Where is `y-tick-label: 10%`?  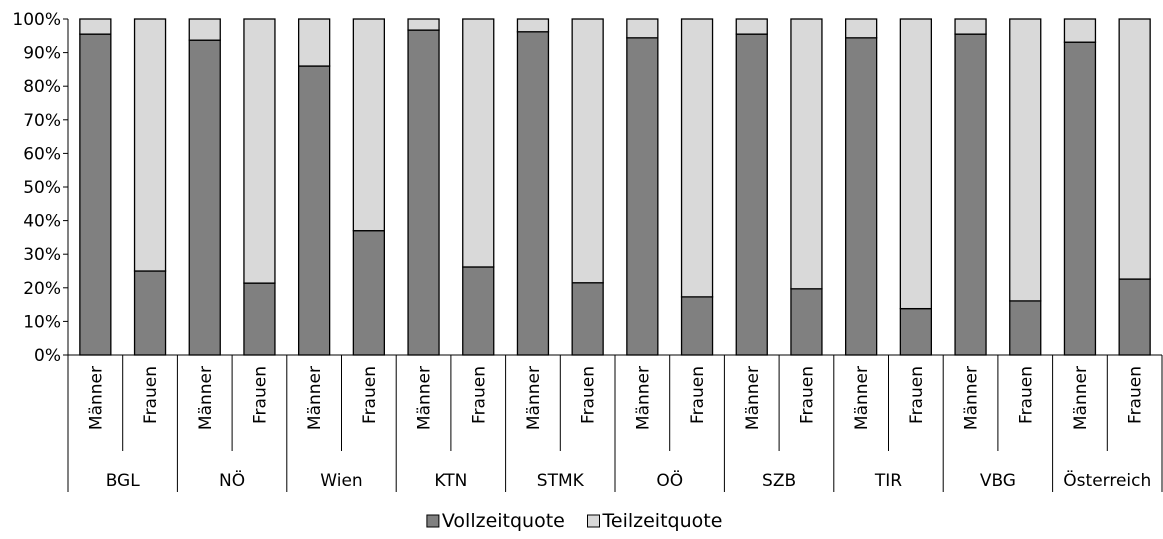 y-tick-label: 10% is located at coordinates (42, 322).